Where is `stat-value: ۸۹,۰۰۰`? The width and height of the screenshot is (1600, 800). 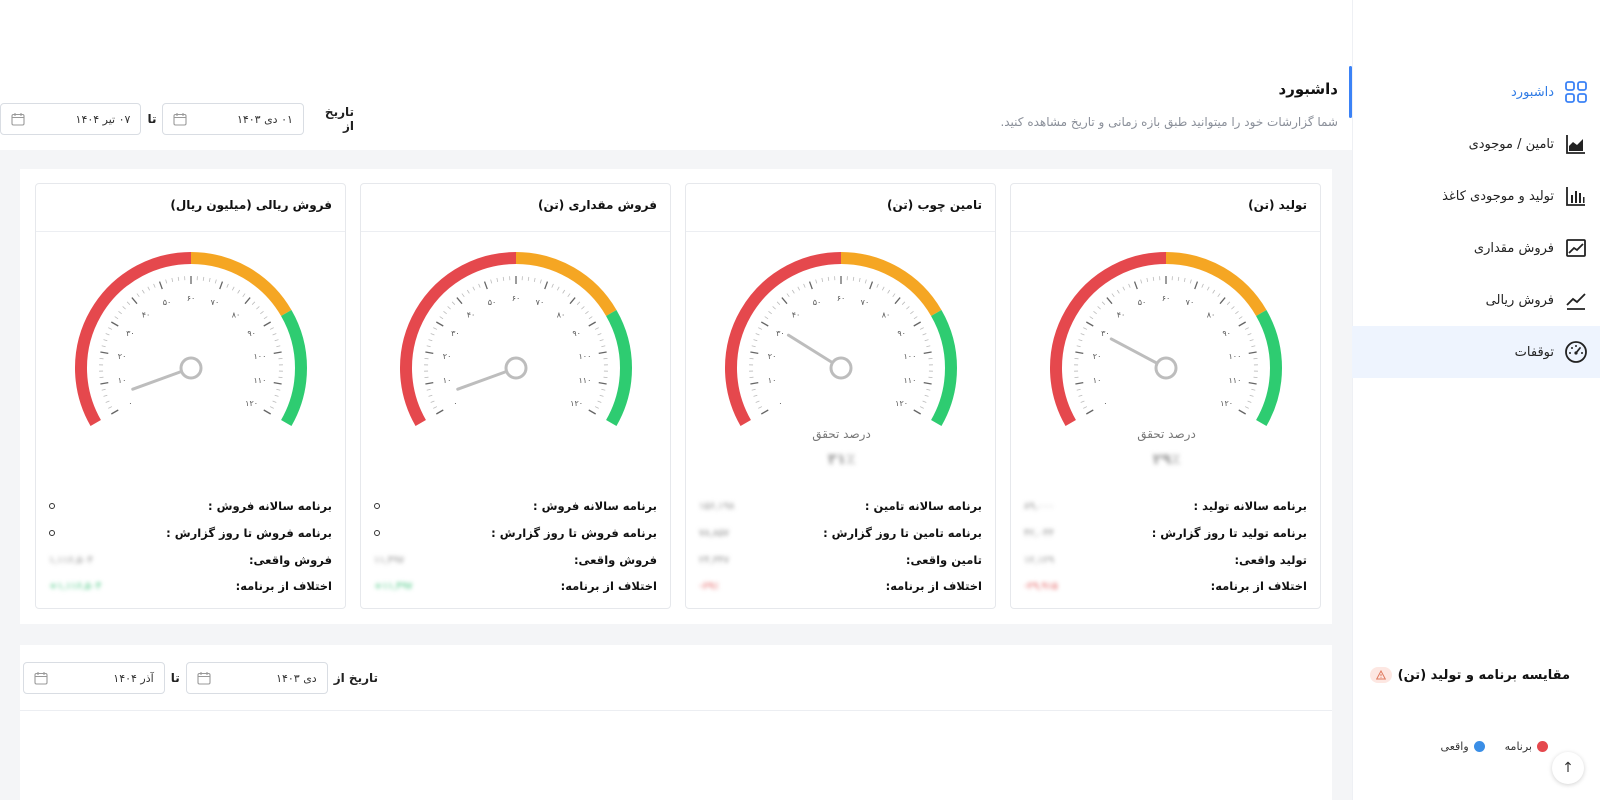
stat-value: ۸۹,۰۰۰ is located at coordinates (1039, 506).